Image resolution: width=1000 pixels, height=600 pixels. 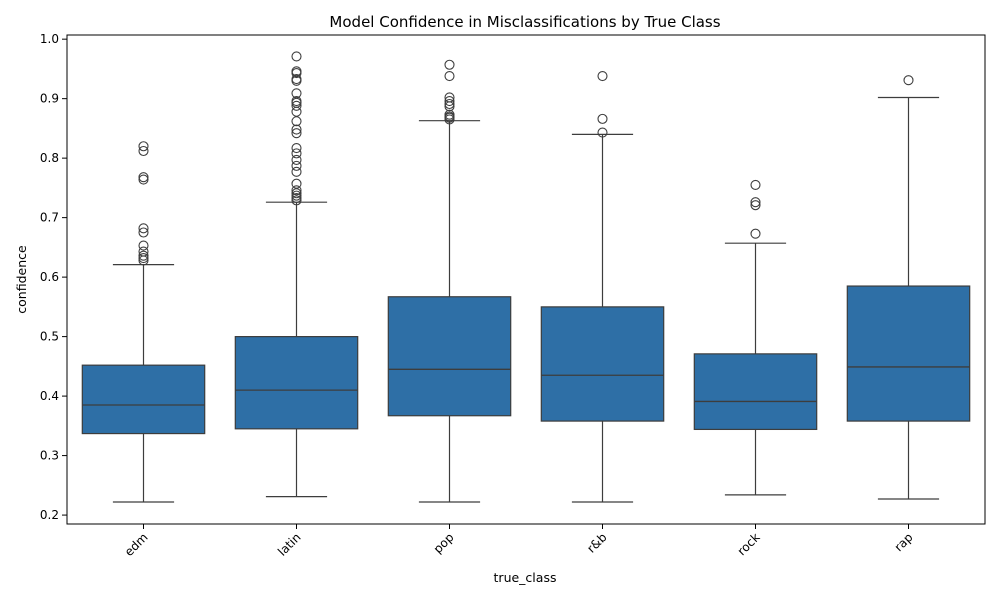 I want to click on y-tick-label: 1.0, so click(x=49, y=39).